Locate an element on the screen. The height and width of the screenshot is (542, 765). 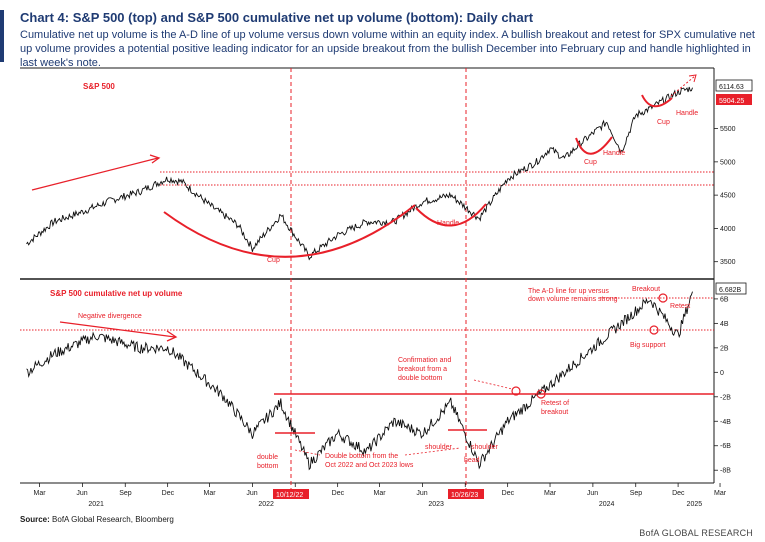
spx-y-tick-label: 5000 is located at coordinates (728, 162).